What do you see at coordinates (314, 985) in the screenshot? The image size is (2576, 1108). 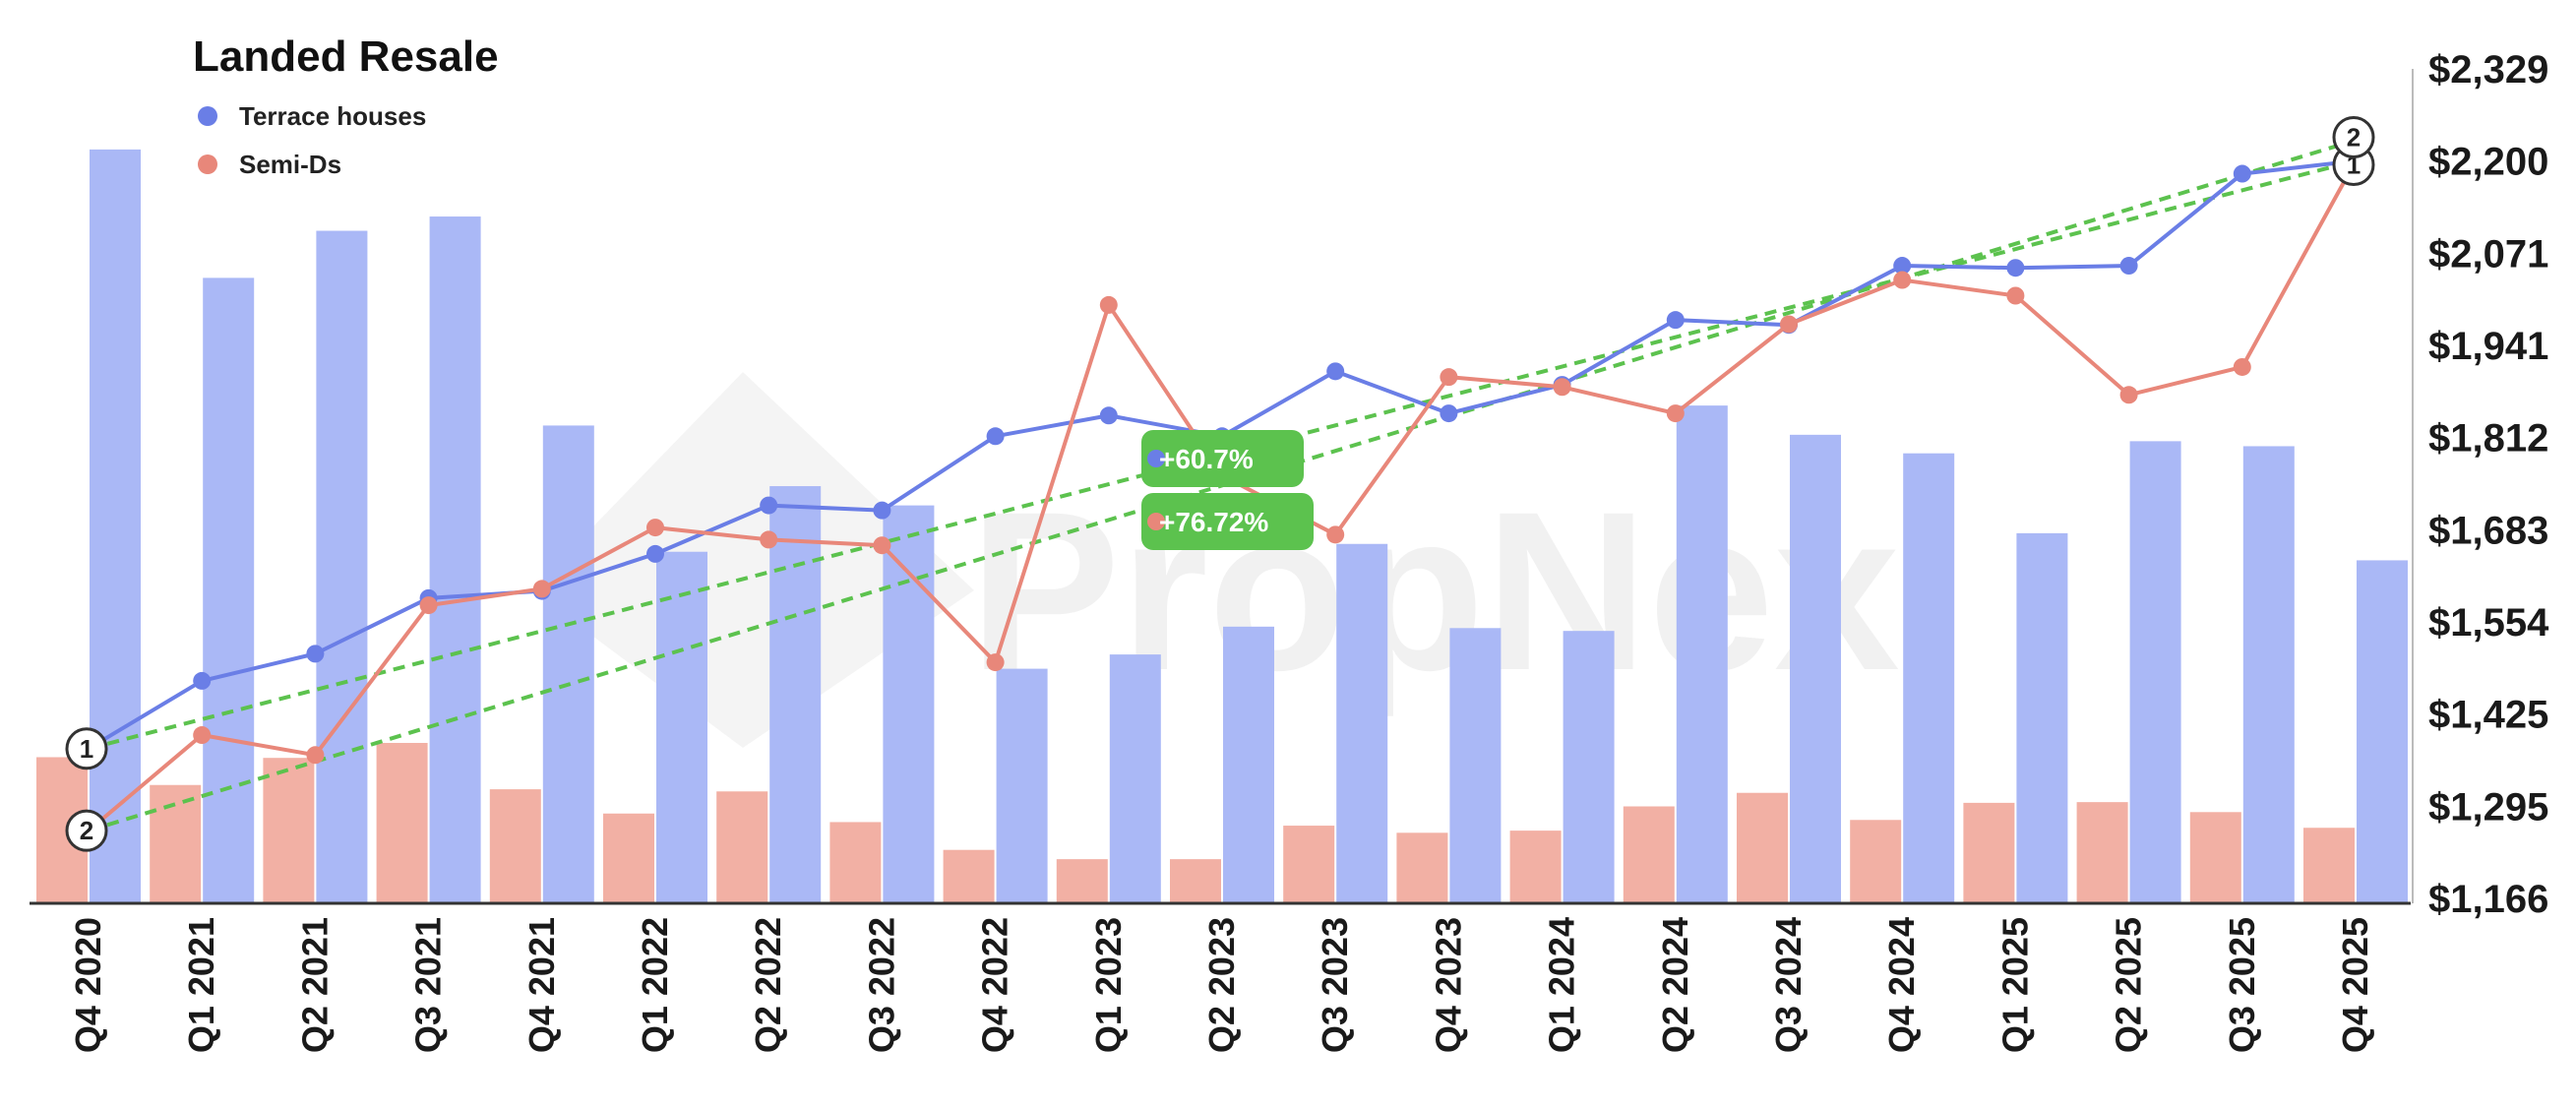 I see `x-tick-label-2: Q2 2021` at bounding box center [314, 985].